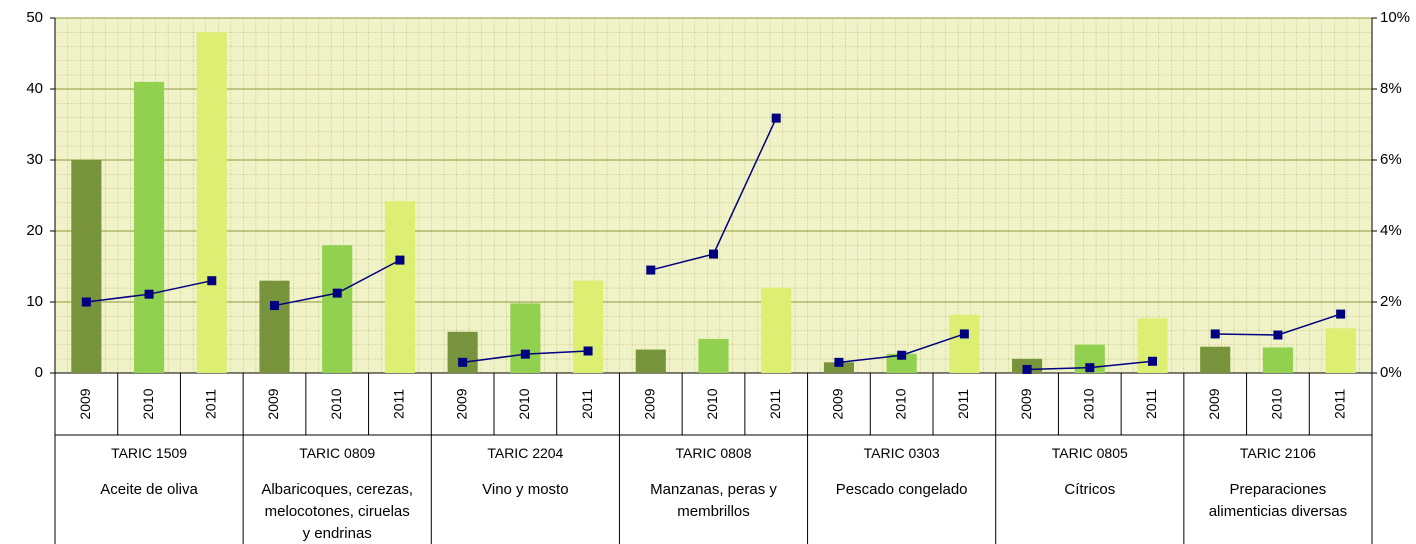 The image size is (1416, 544). I want to click on group-name: y endrinas, so click(337, 533).